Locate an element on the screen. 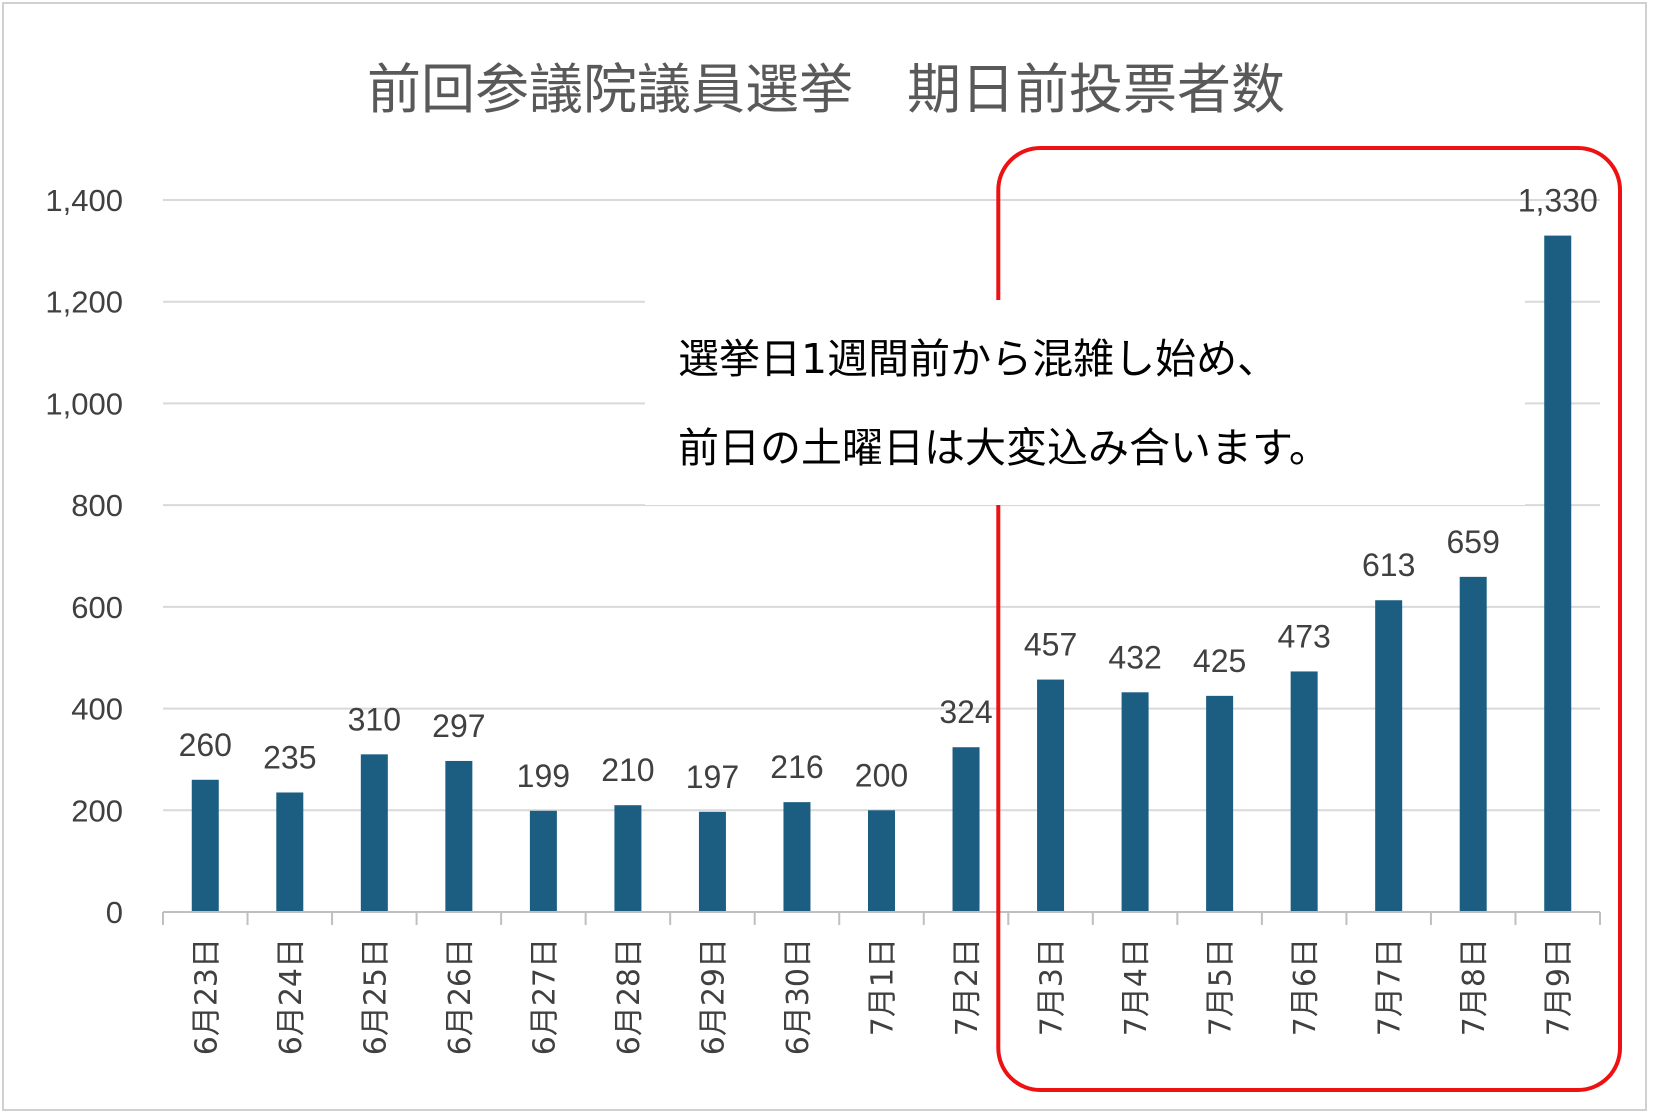 The width and height of the screenshot is (1653, 1115). x-tick-label: 6月24日 is located at coordinates (291, 996).